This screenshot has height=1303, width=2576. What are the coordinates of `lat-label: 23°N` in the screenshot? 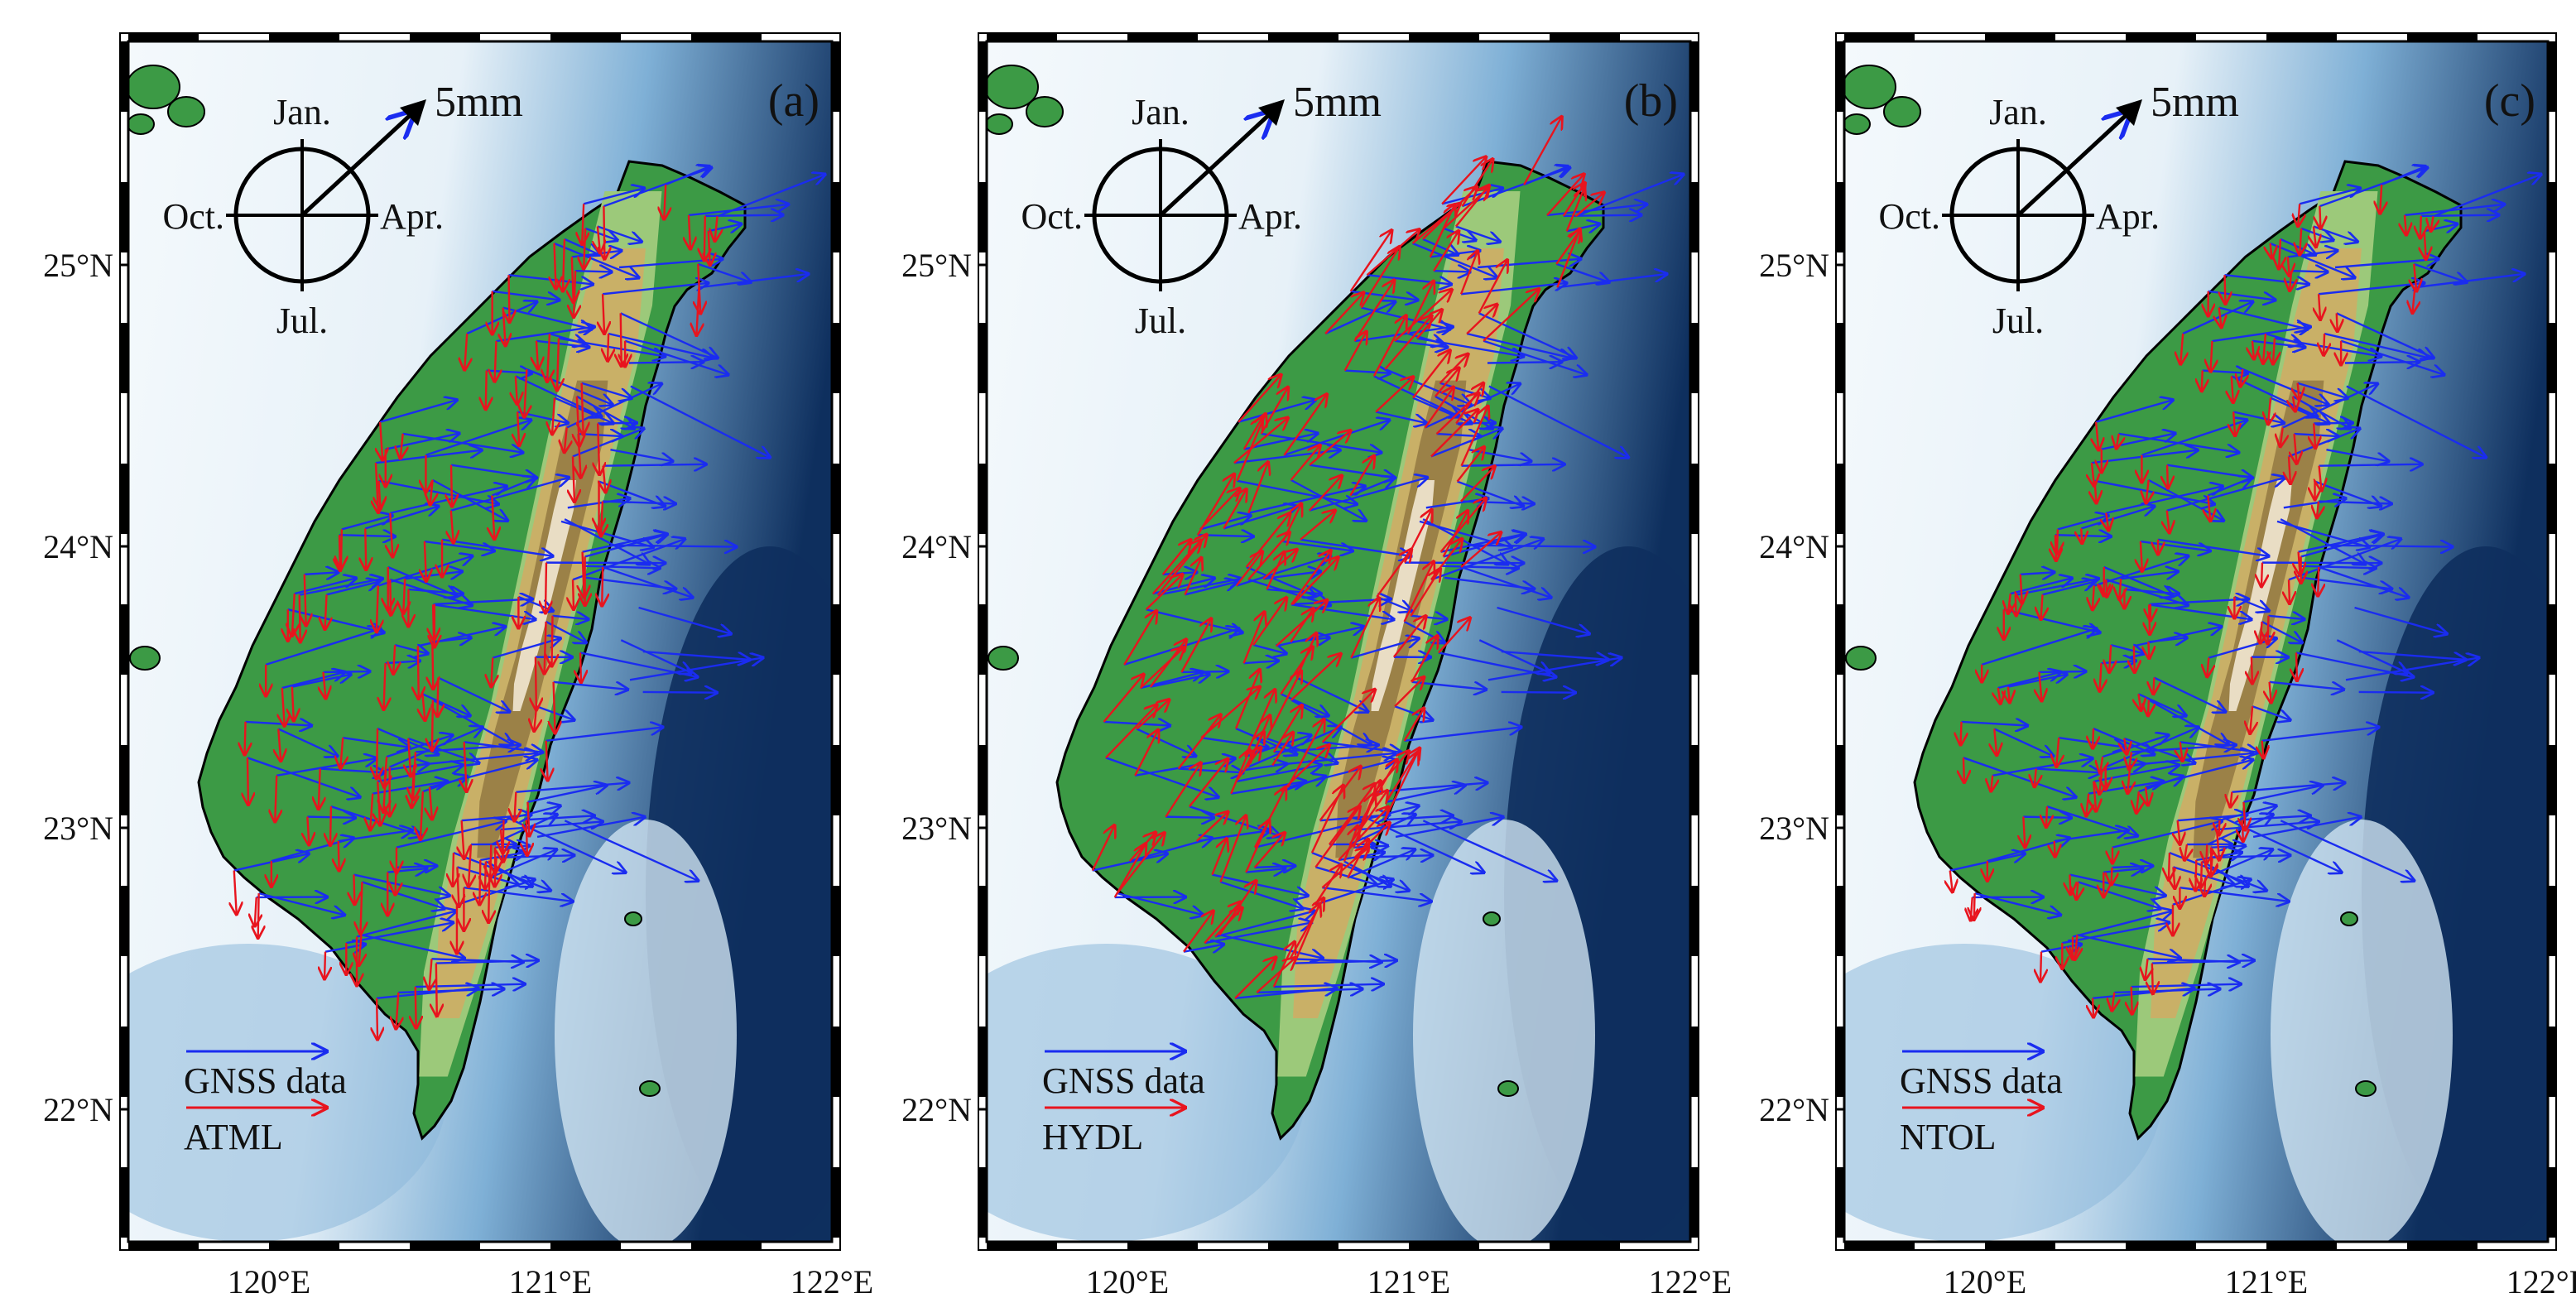 It's located at (936, 828).